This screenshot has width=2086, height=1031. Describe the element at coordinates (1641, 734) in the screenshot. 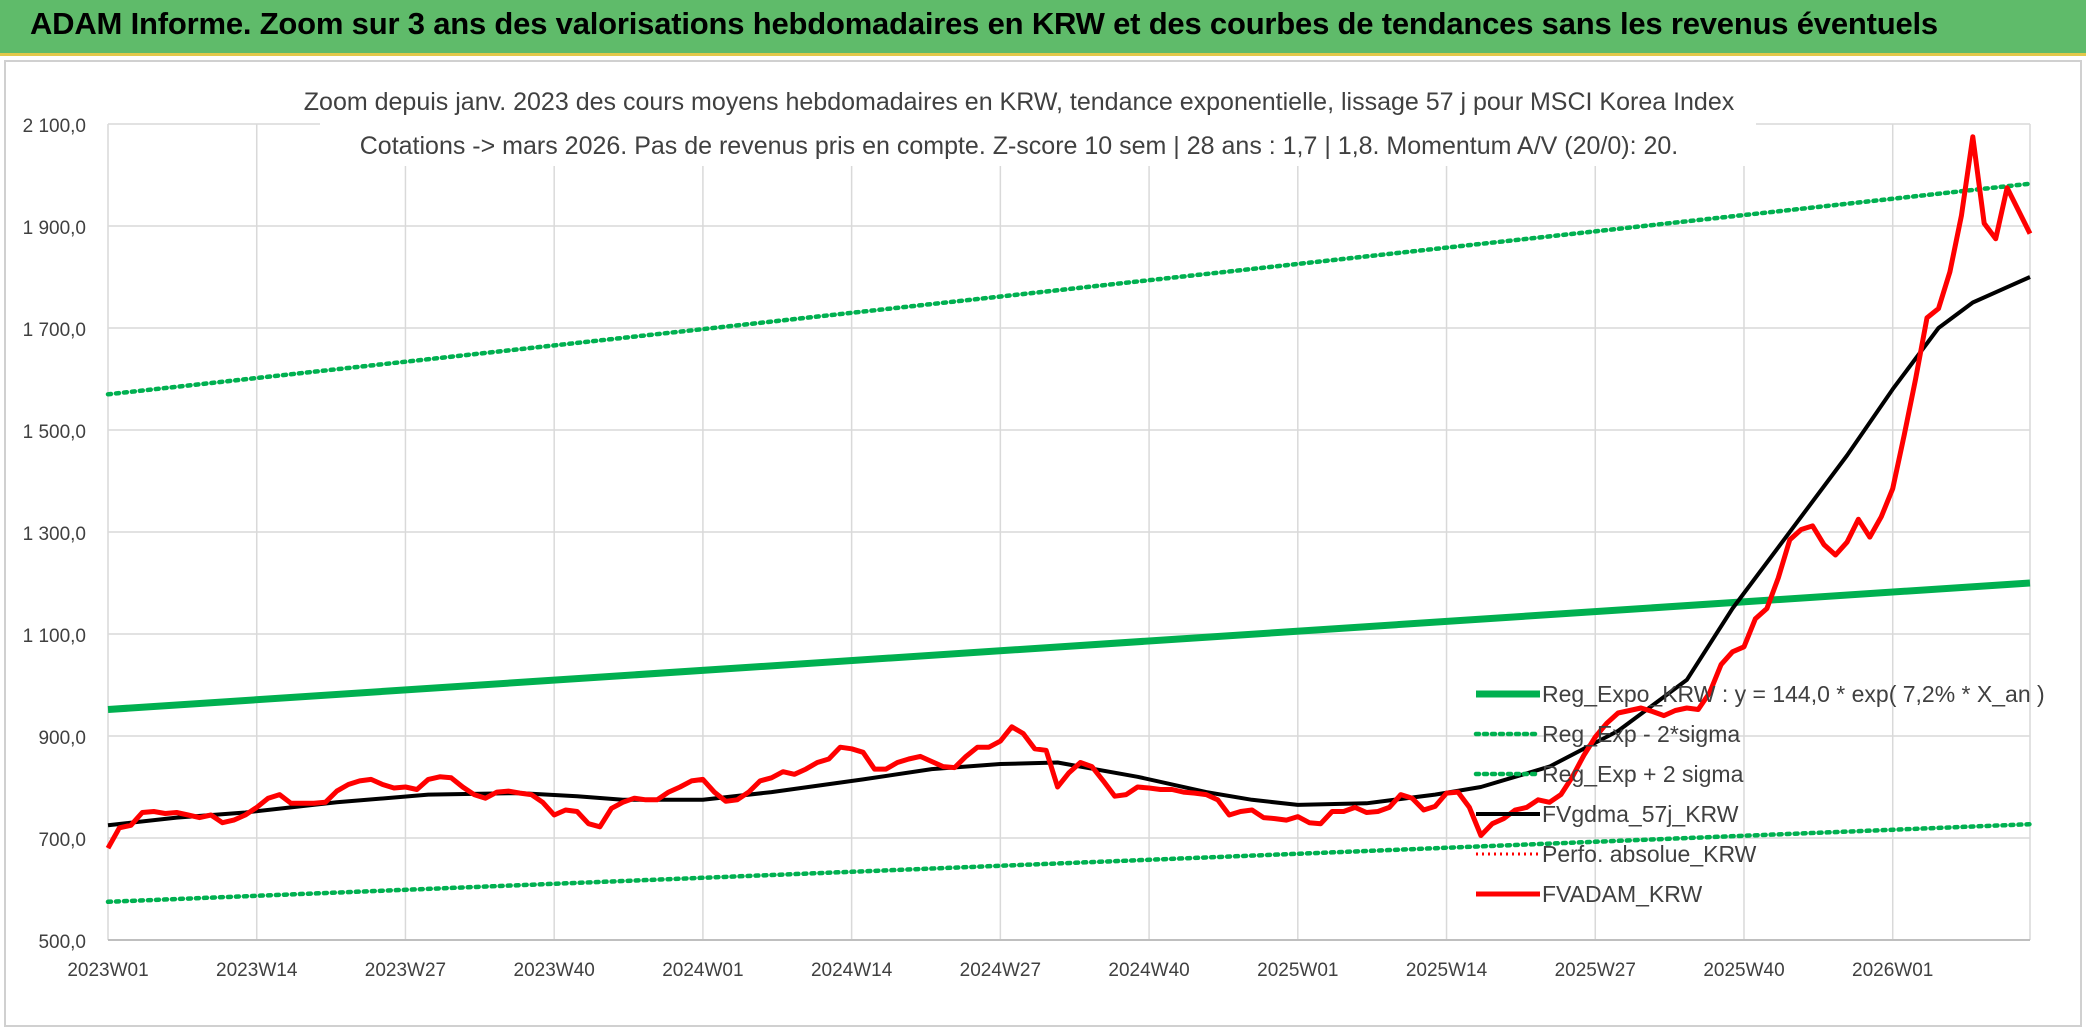

I see `legend-label: Reg_Exp - 2*sigma` at that location.